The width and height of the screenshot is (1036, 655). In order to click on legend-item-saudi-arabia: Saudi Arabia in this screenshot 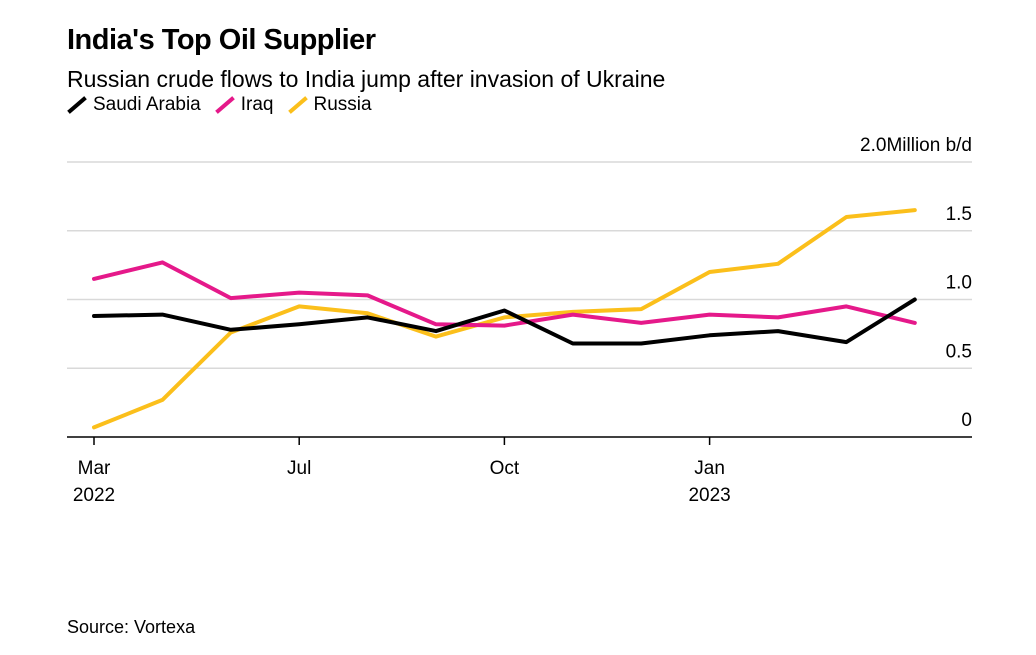, I will do `click(134, 105)`.